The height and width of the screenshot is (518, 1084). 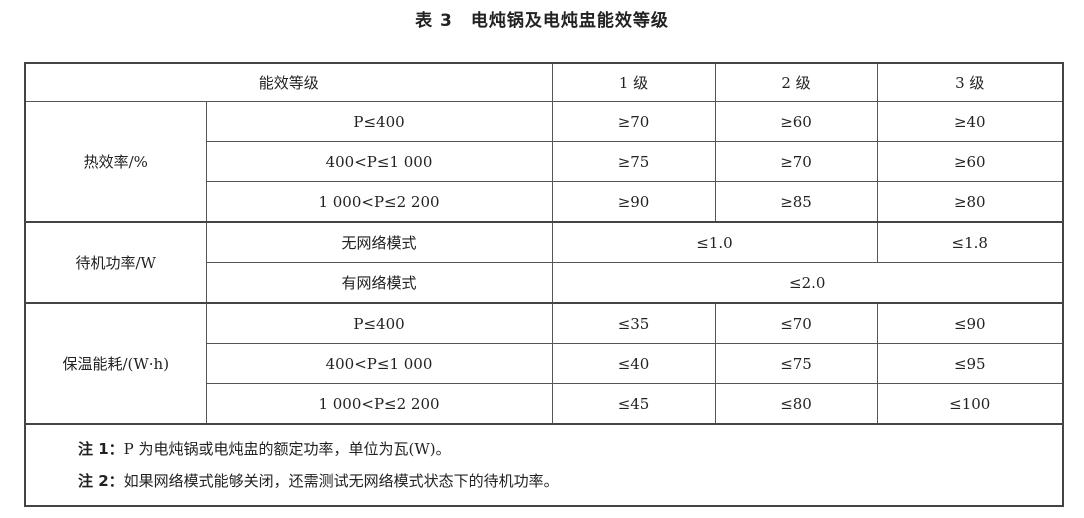 What do you see at coordinates (633, 363) in the screenshot?
I see `value: ≤40` at bounding box center [633, 363].